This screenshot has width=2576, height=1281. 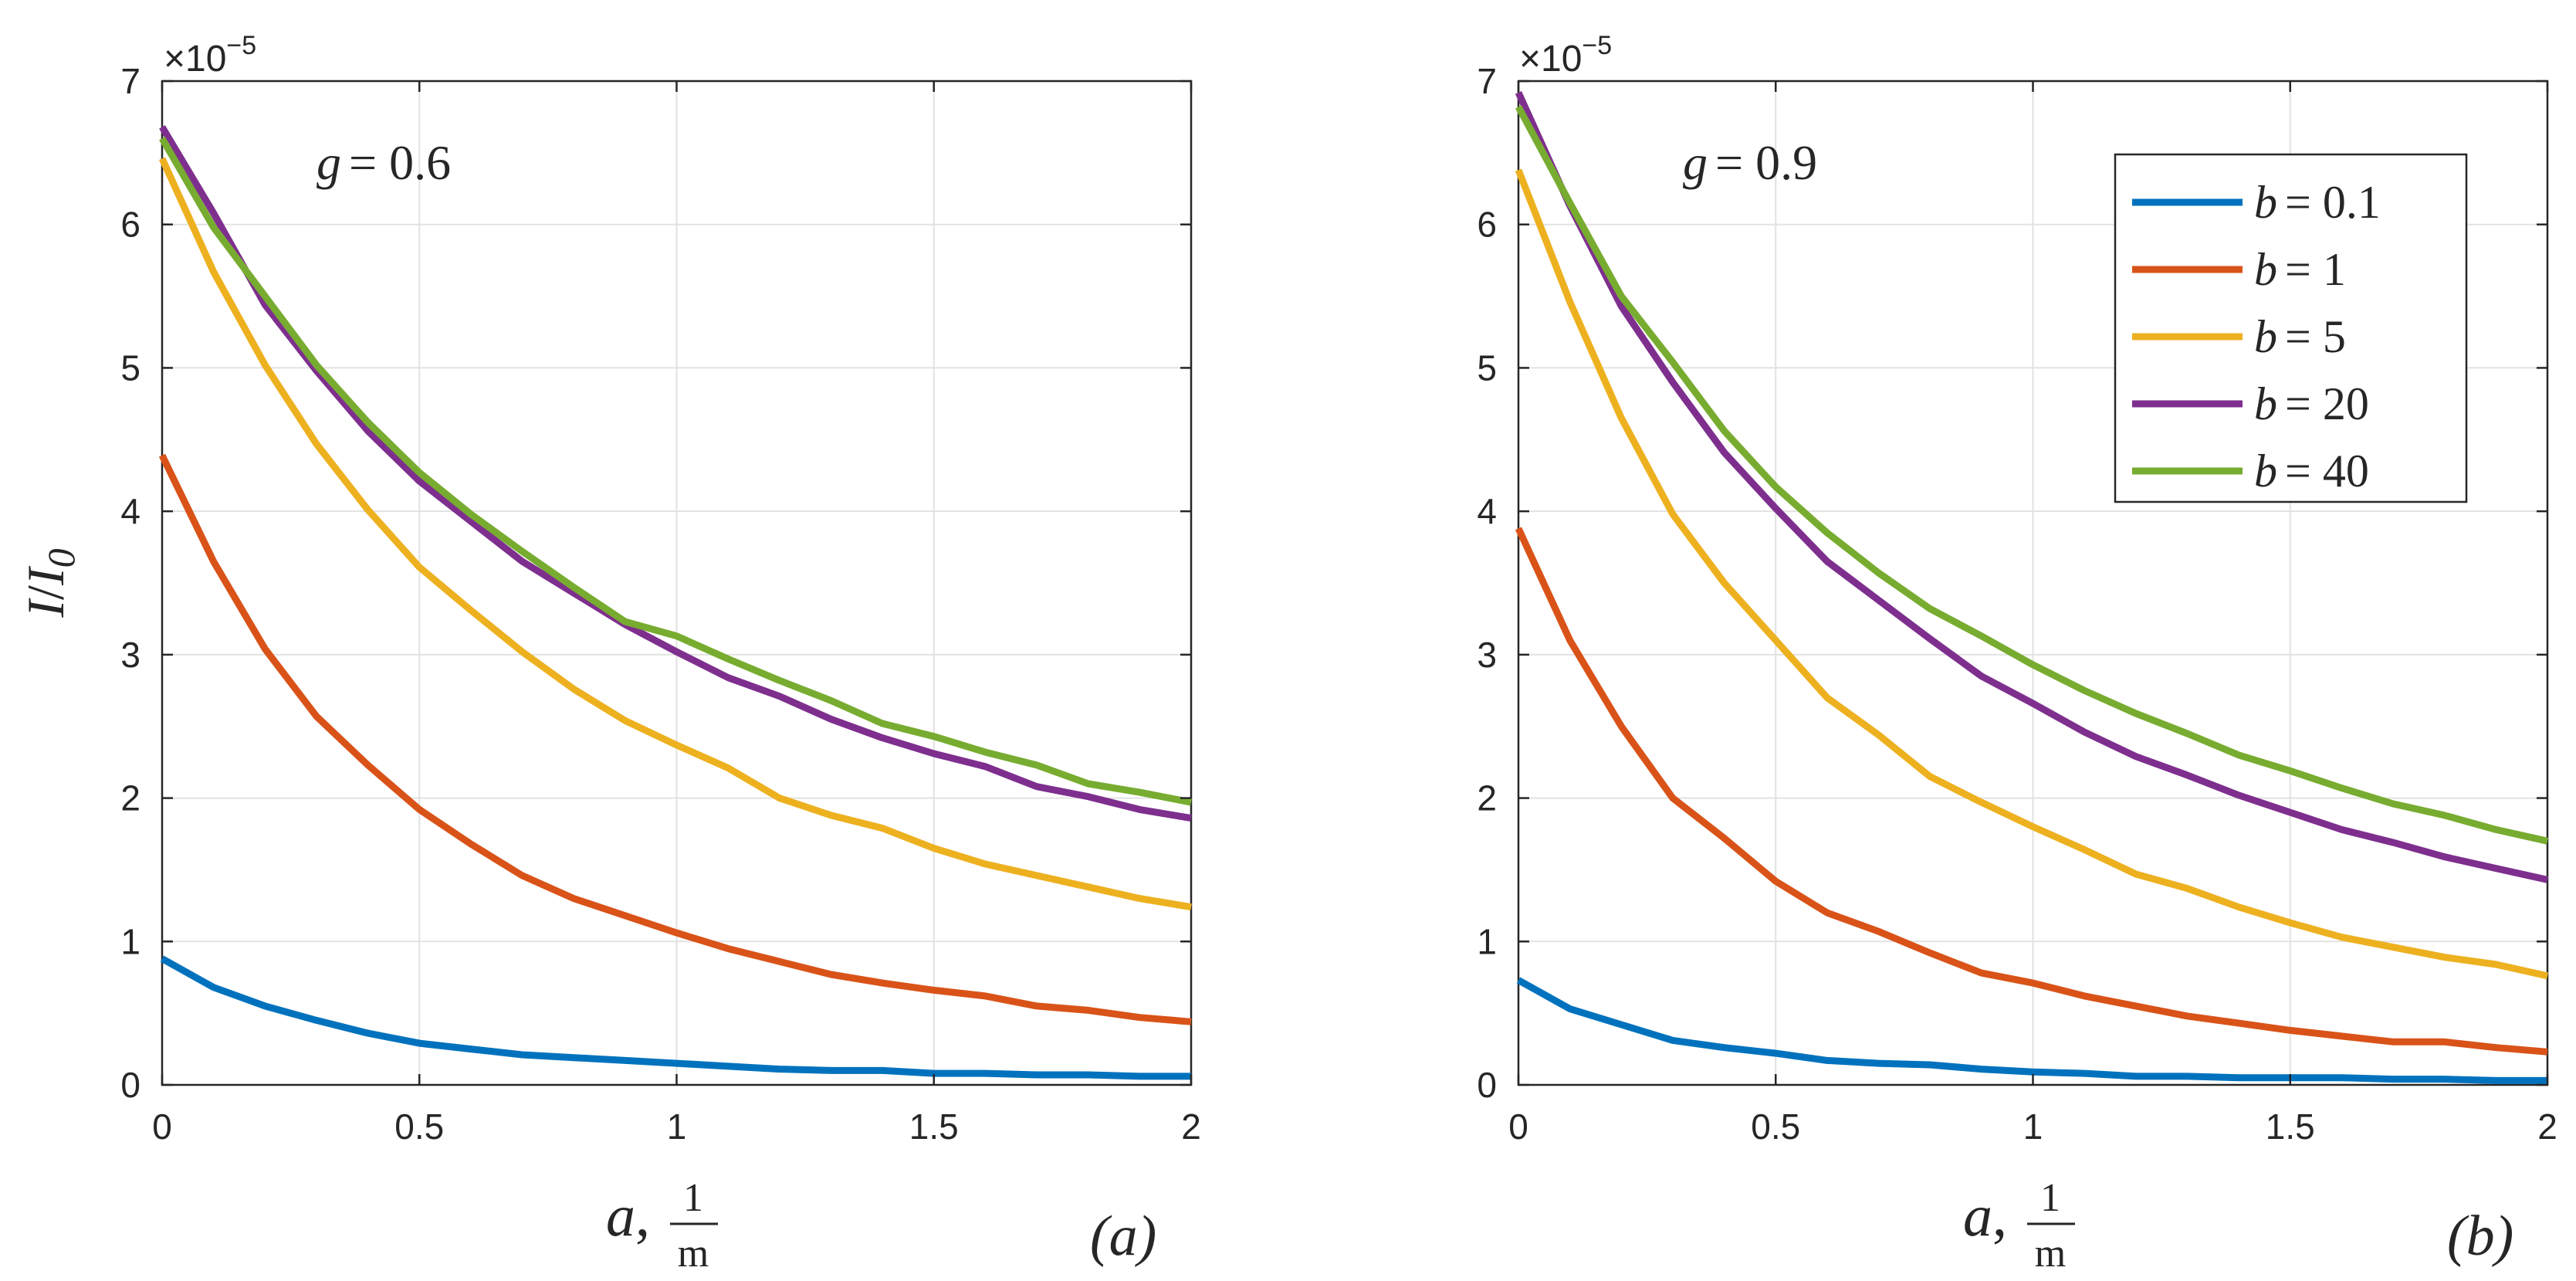 I want to click on legend: b = 0.1 b = 1 b = 5 b = 20 b = 40, so click(x=2291, y=328).